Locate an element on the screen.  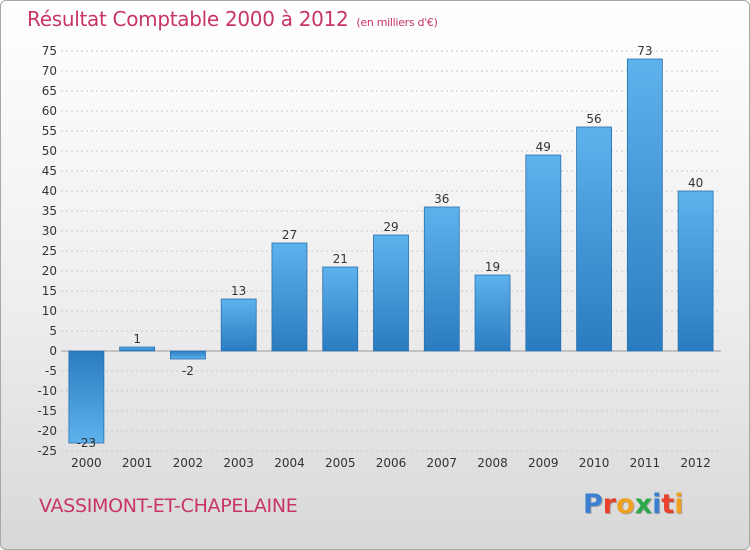
bar-2011 is located at coordinates (644, 205).